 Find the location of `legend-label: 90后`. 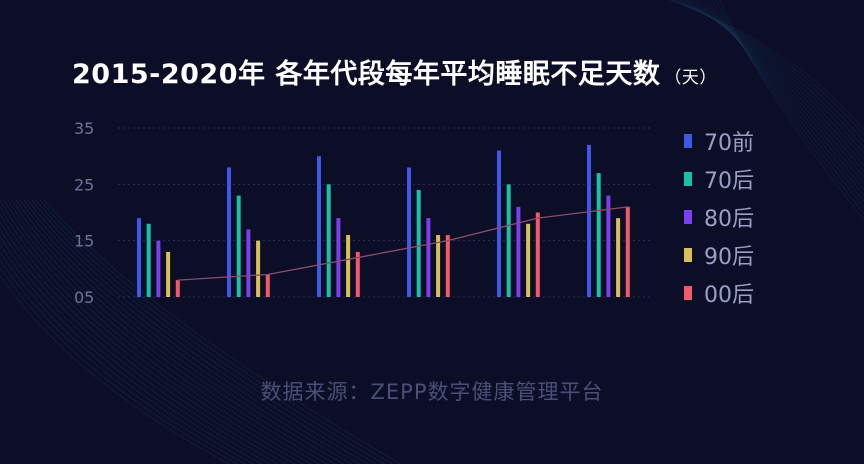

legend-label: 90后 is located at coordinates (729, 257).